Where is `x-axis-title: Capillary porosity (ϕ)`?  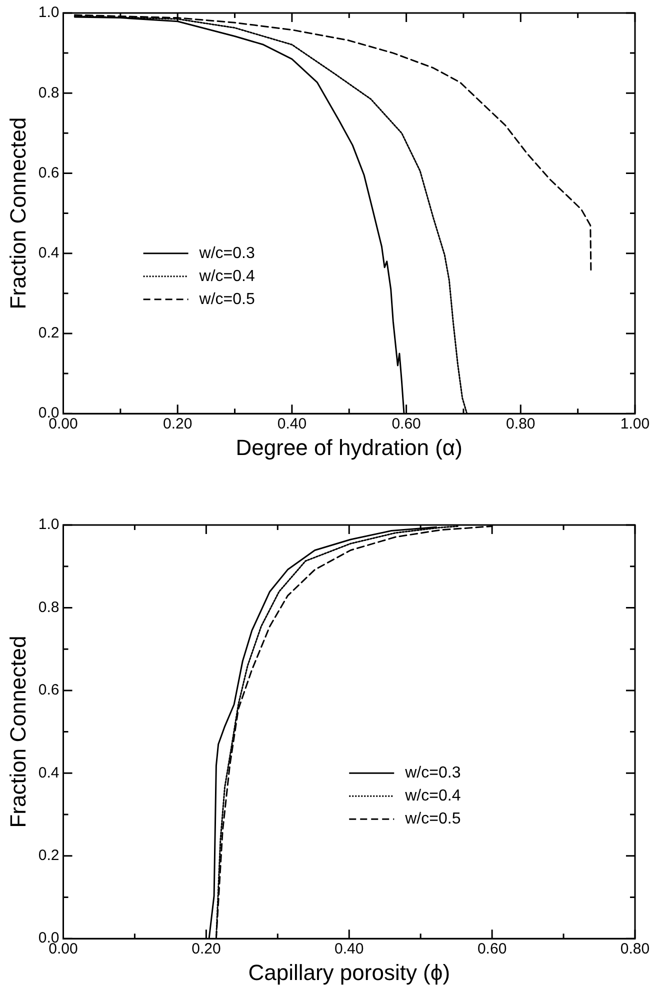 x-axis-title: Capillary porosity (ϕ) is located at coordinates (349, 972).